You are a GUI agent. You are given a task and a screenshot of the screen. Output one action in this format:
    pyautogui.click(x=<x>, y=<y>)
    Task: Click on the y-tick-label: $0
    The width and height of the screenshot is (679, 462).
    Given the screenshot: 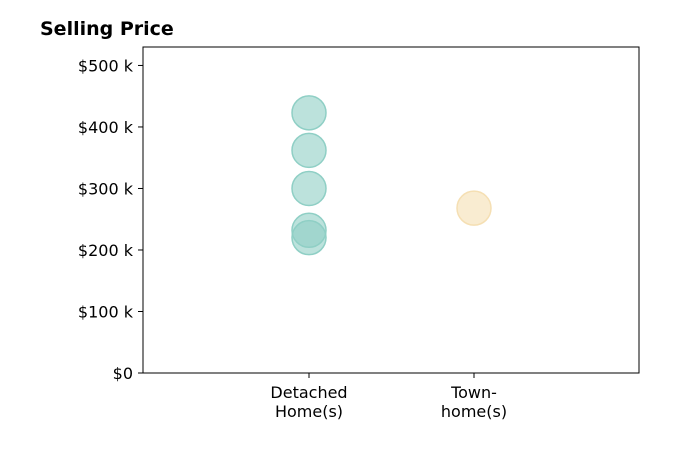 What is the action you would take?
    pyautogui.click(x=123, y=373)
    